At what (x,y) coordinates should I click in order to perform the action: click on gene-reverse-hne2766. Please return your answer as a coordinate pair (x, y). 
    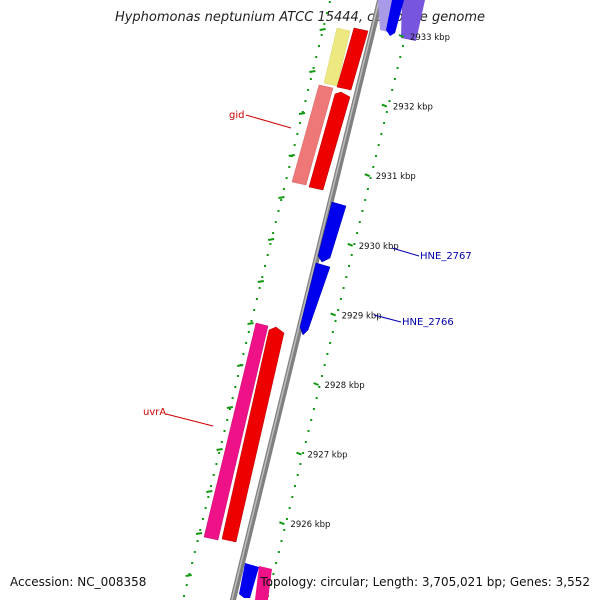
    Looking at the image, I should click on (315, 299).